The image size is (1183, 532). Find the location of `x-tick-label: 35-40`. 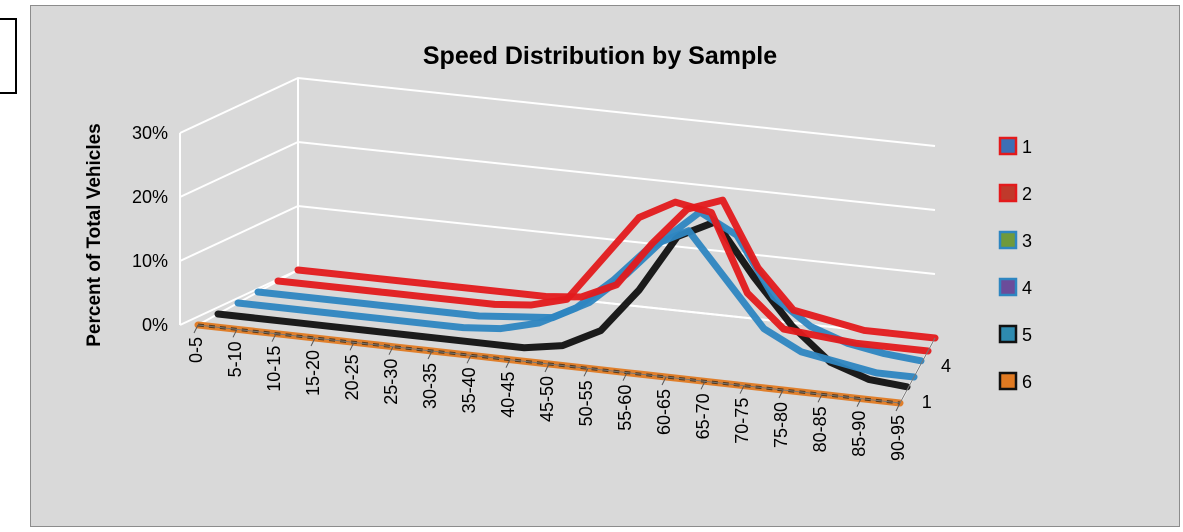

x-tick-label: 35-40 is located at coordinates (469, 390).